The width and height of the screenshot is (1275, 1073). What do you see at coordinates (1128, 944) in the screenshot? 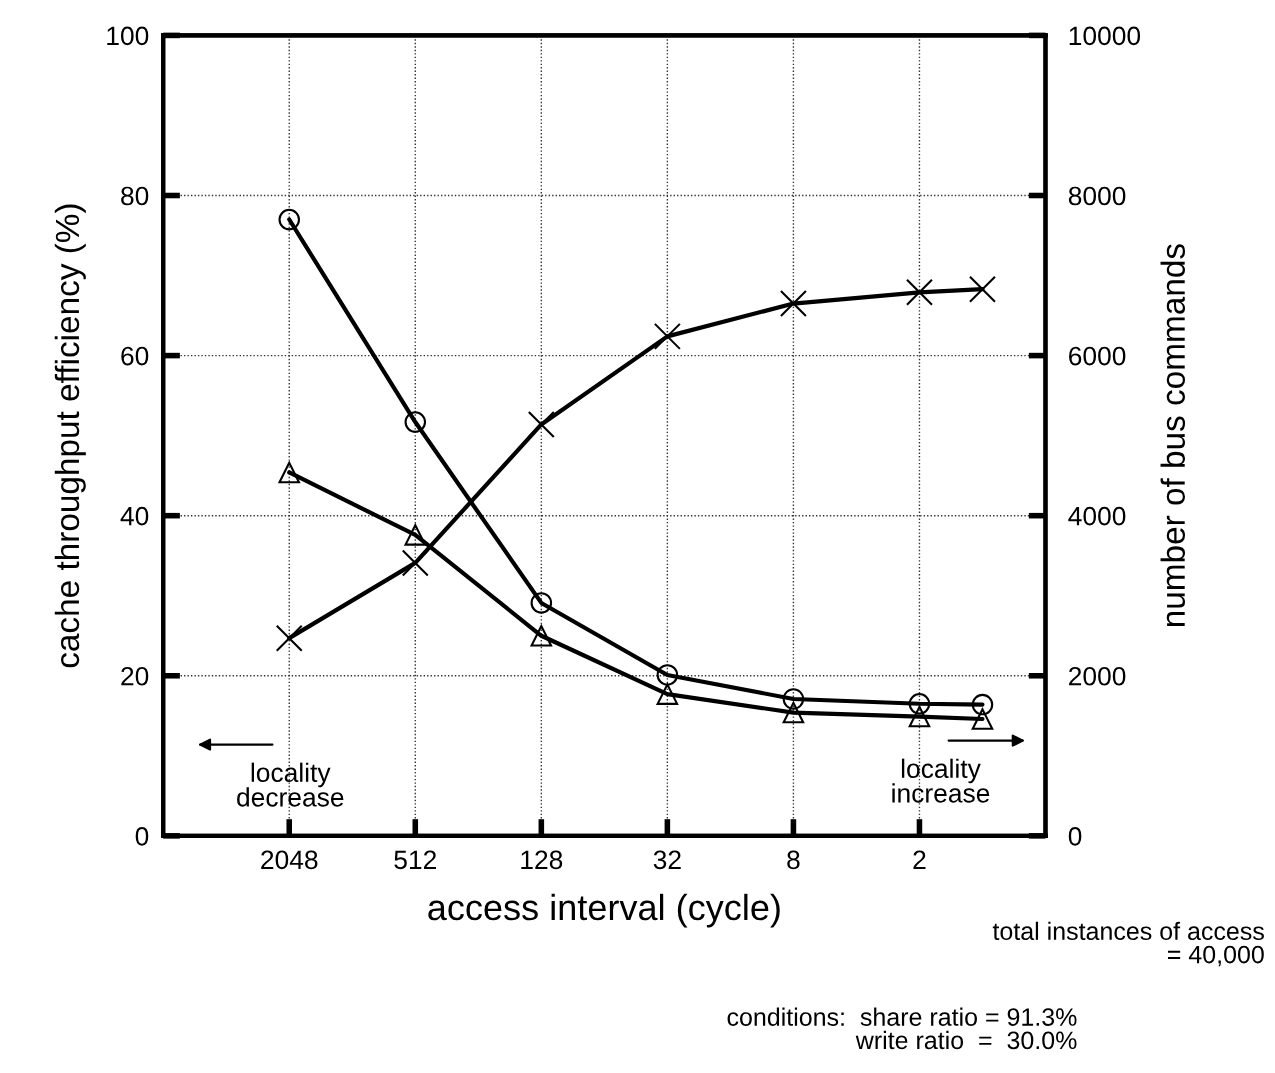
I see `text: total instances of access = 40,000` at bounding box center [1128, 944].